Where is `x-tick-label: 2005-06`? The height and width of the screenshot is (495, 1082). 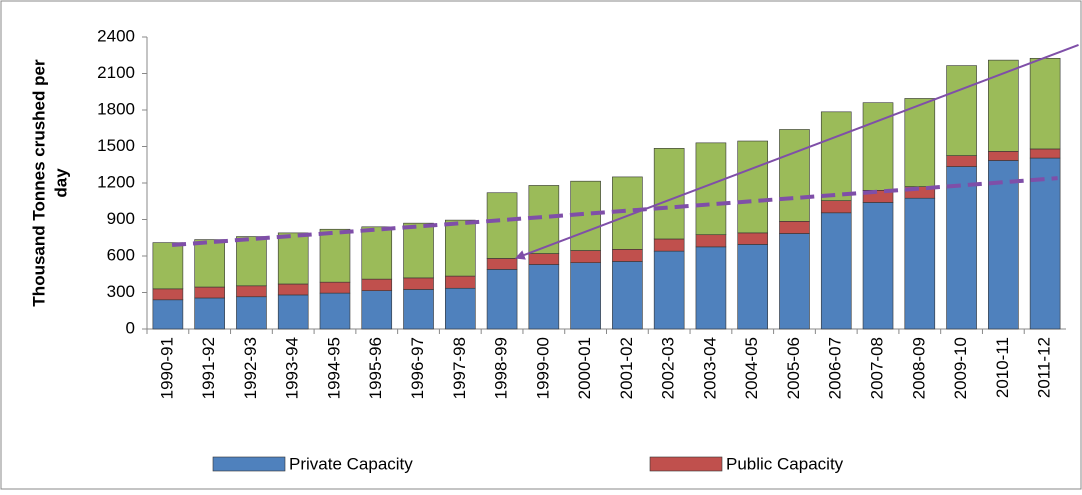 x-tick-label: 2005-06 is located at coordinates (793, 368).